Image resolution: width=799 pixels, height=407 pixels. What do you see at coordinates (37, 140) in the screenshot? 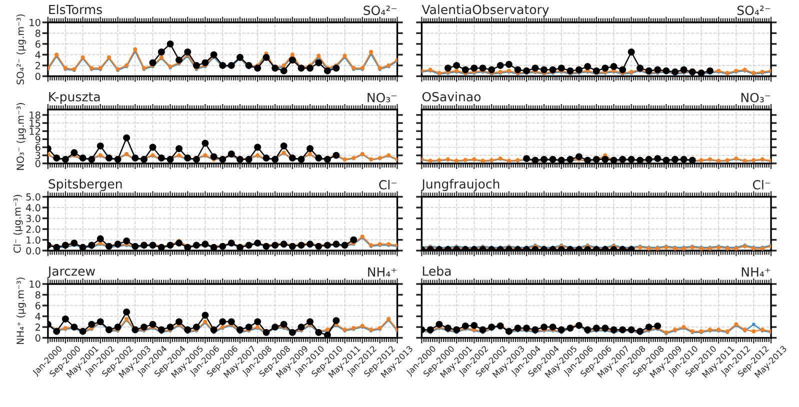
I see `y-tick-label: 9` at bounding box center [37, 140].